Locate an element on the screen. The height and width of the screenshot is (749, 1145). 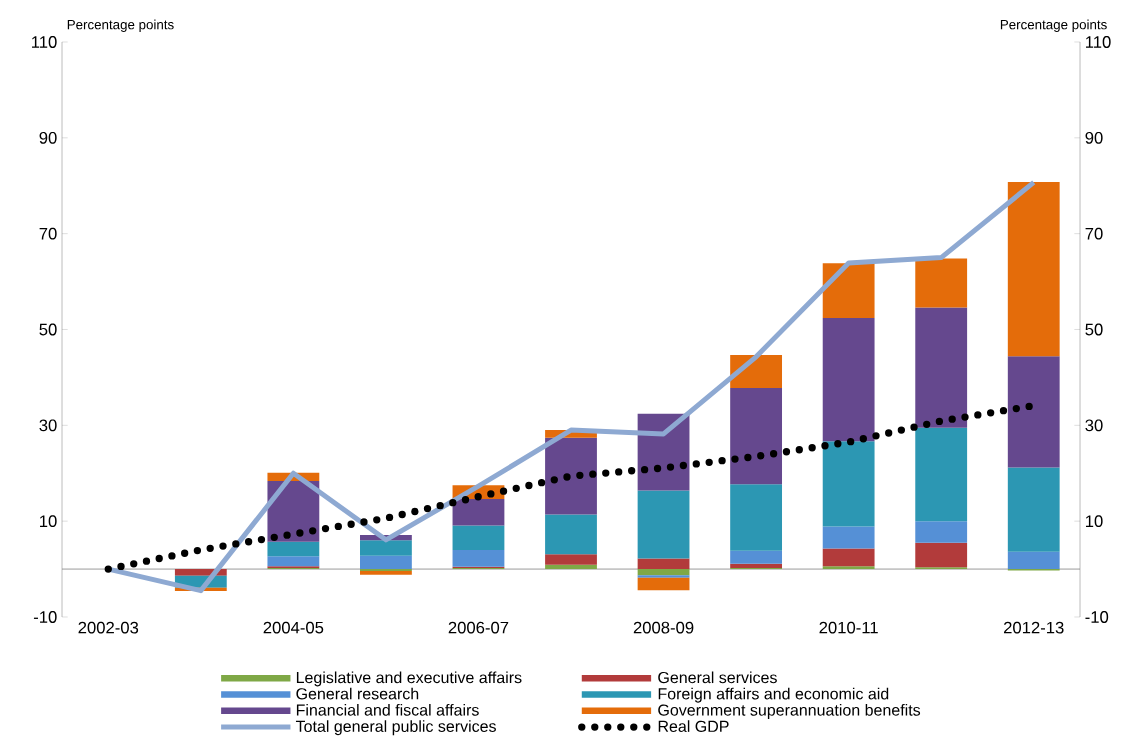
y-tick-label: 10 is located at coordinates (48, 521).